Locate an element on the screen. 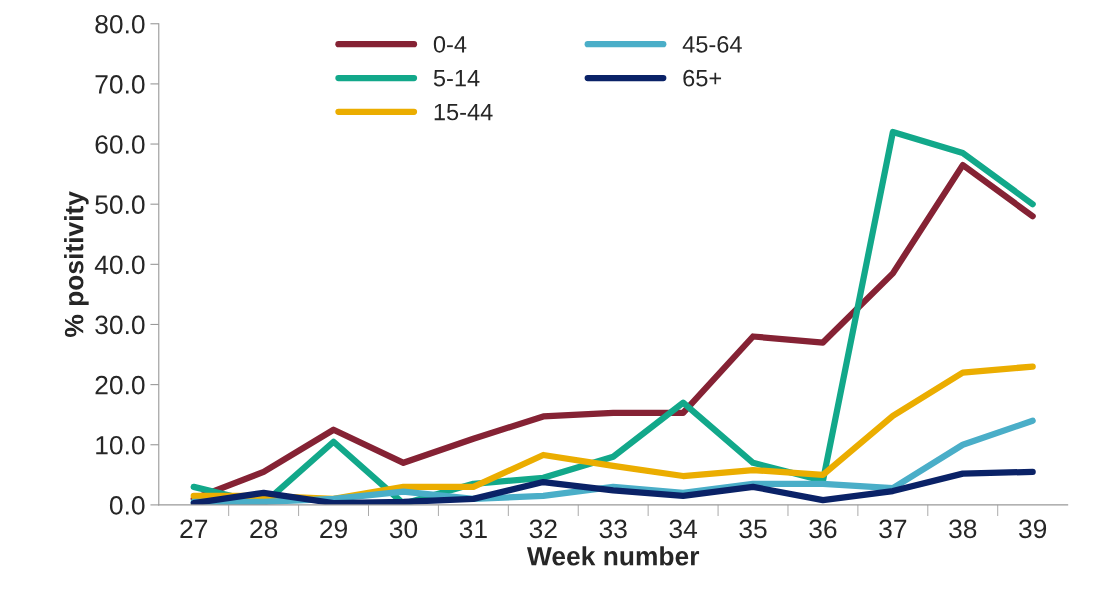 The height and width of the screenshot is (594, 1095). x-tick-label: 28 is located at coordinates (264, 529).